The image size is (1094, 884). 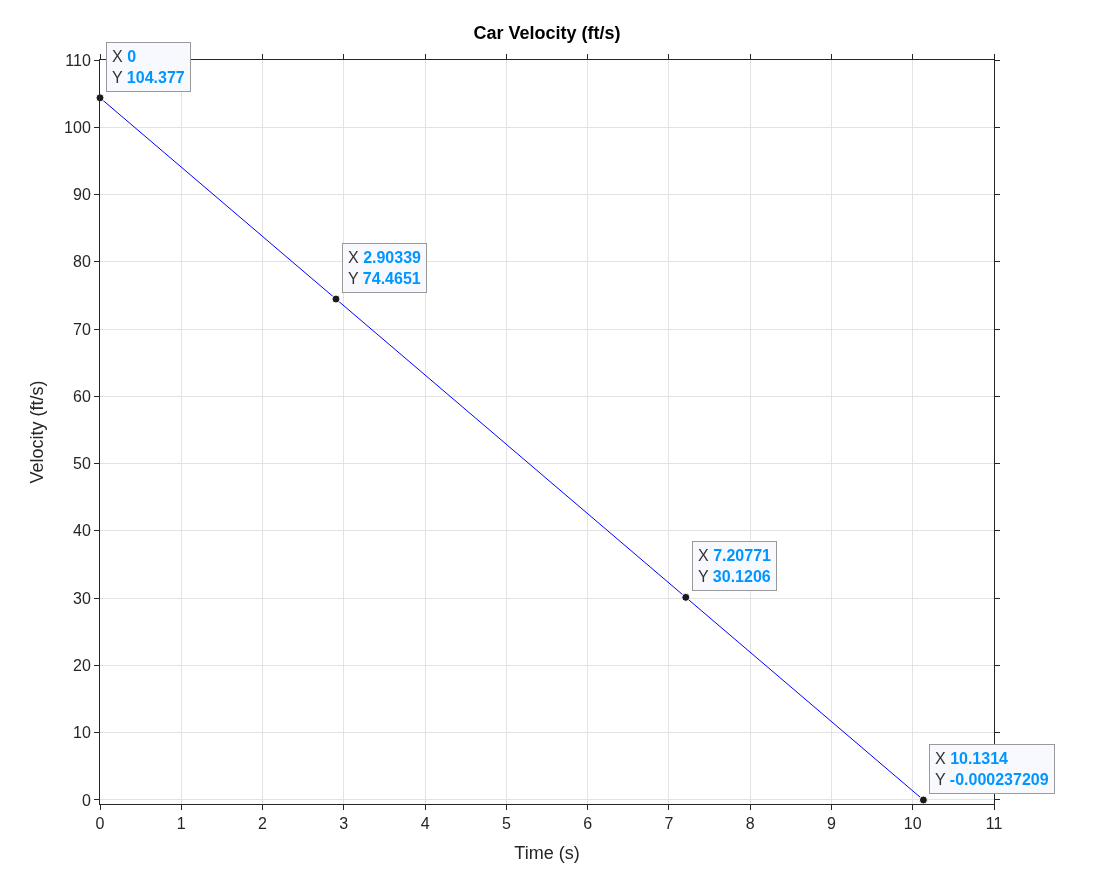 I want to click on annotation: X 0 Y 104.377, so click(x=148, y=67).